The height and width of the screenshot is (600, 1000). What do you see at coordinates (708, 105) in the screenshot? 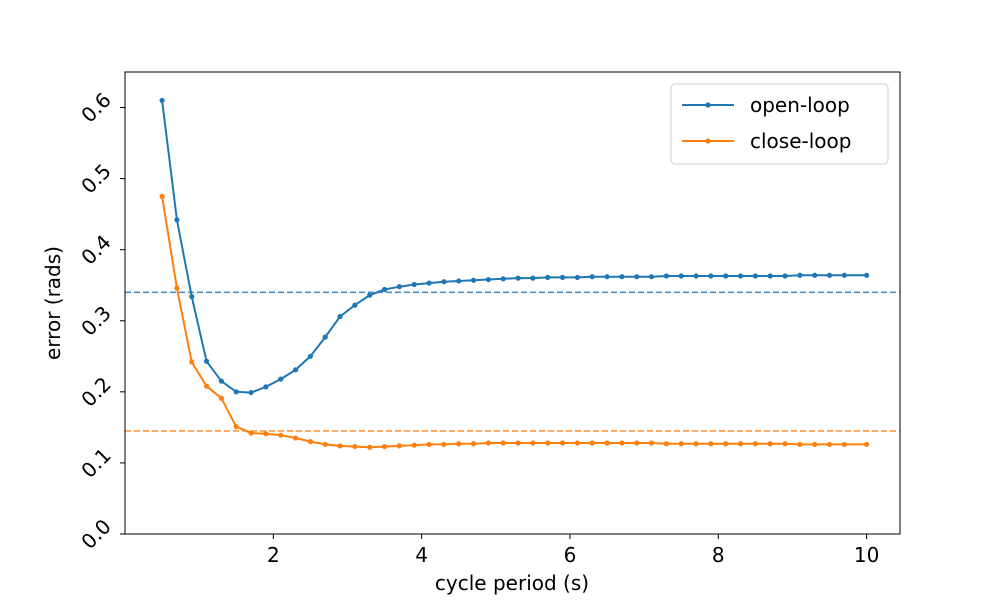
I see `legend-marker-open-loop` at bounding box center [708, 105].